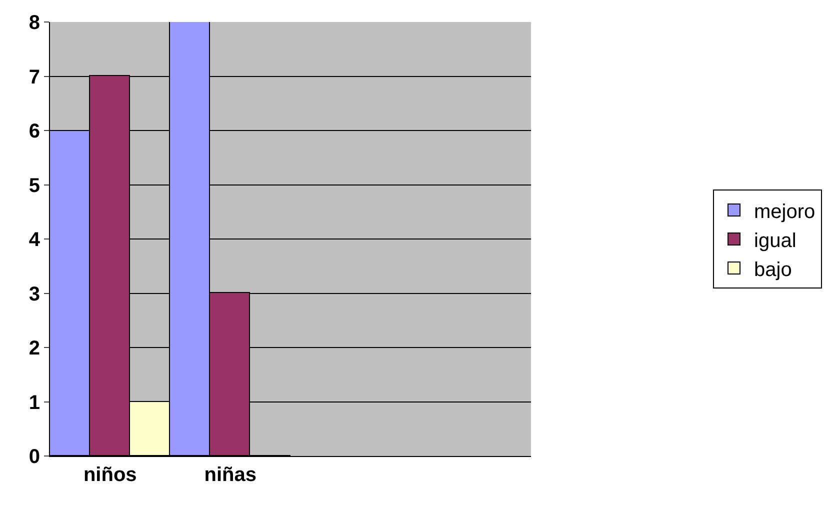 The width and height of the screenshot is (834, 516). What do you see at coordinates (34, 403) in the screenshot?
I see `y-tick-label: 1` at bounding box center [34, 403].